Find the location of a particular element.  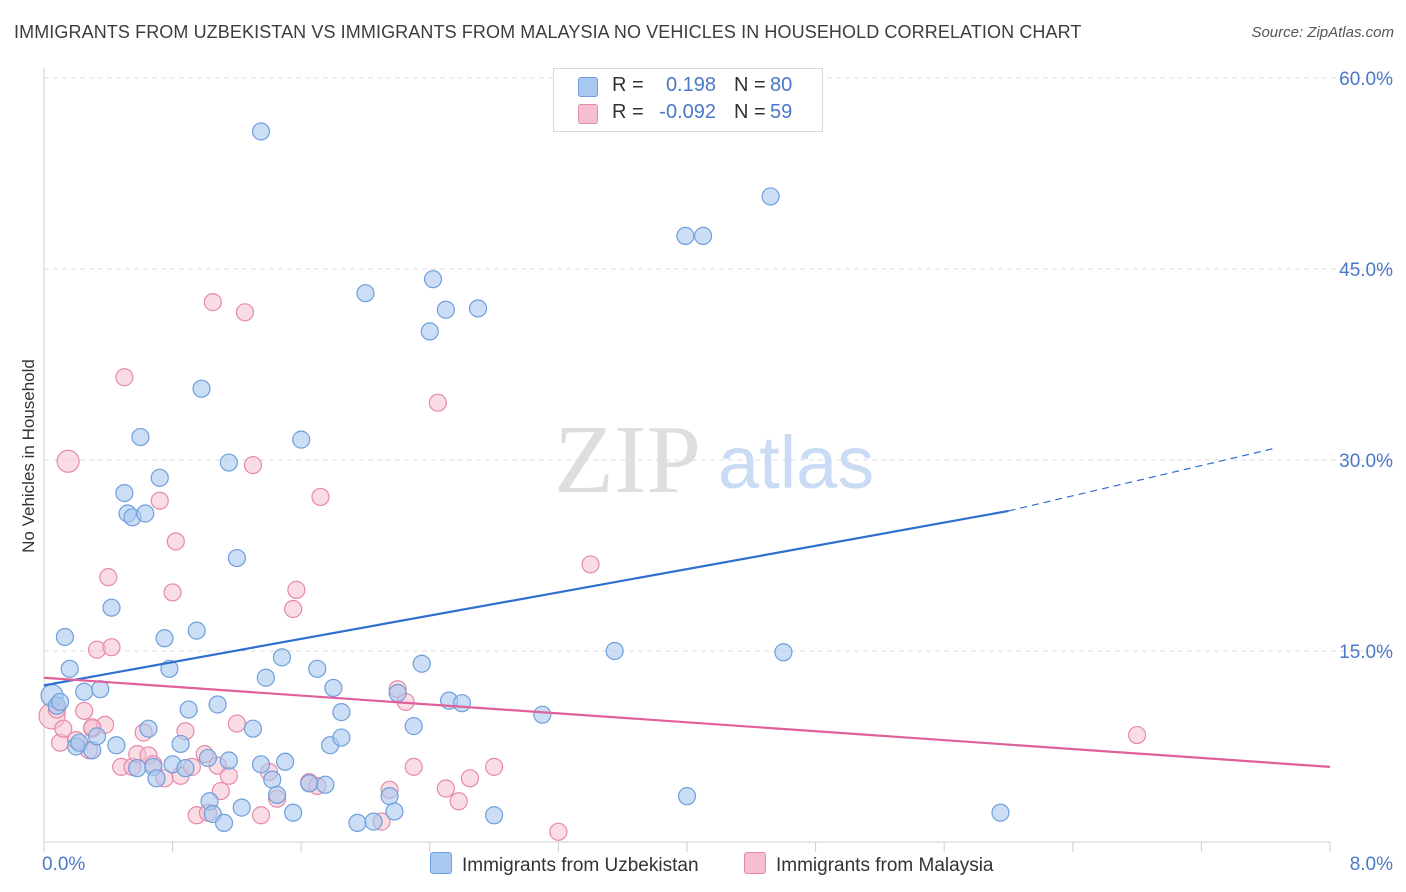

trend-line-malaysia is located at coordinates (687, 722).